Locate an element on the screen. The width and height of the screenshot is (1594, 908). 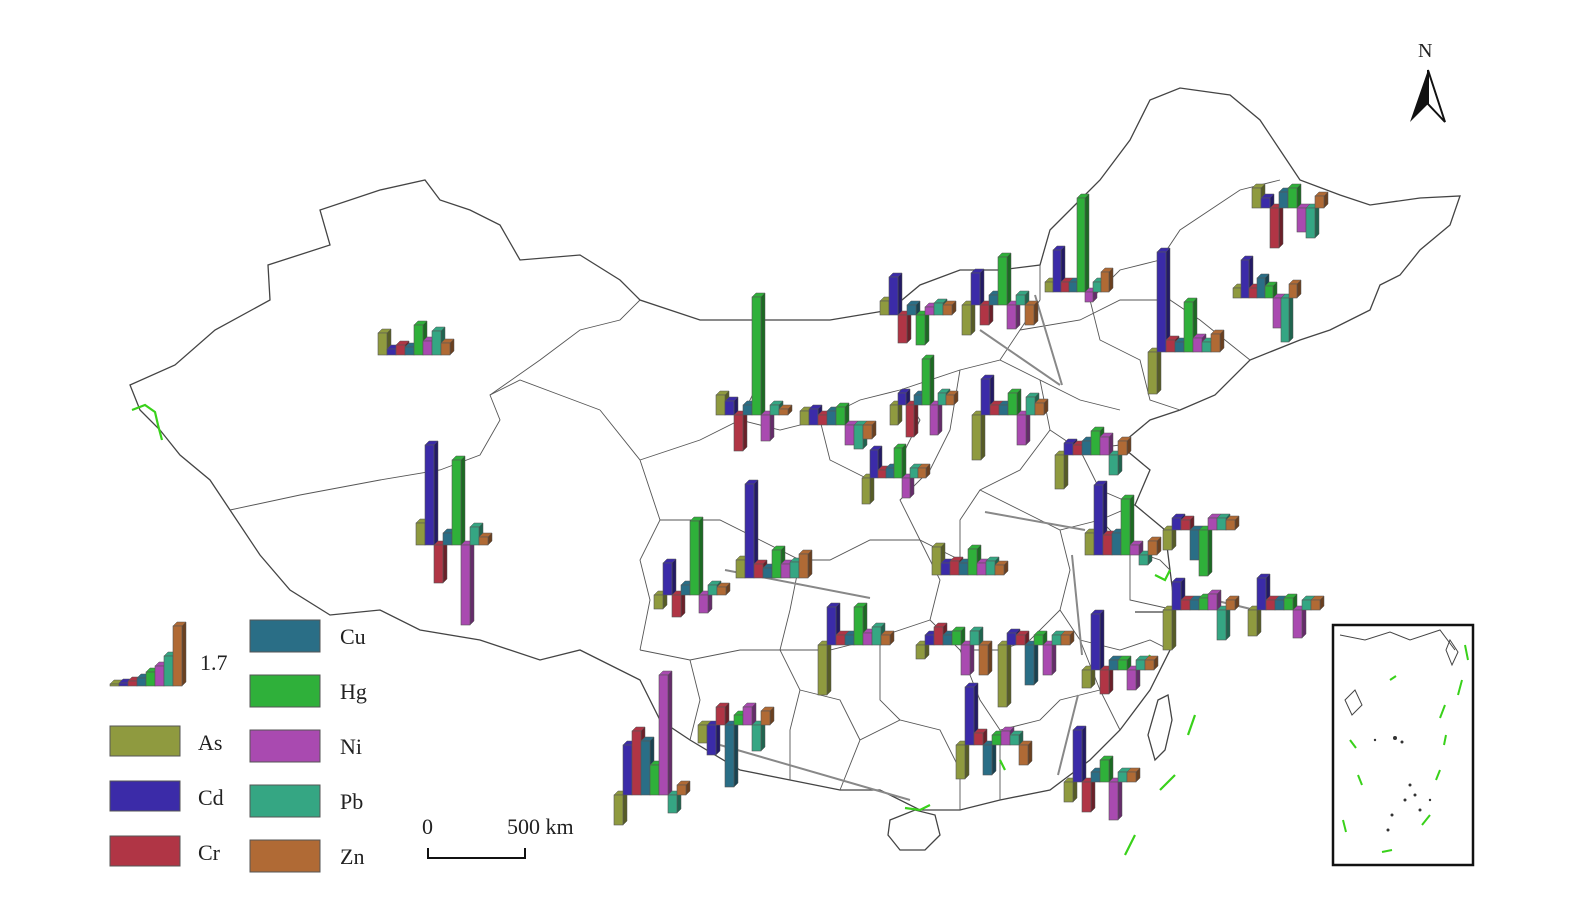
inset-map is located at coordinates (1403, 745).